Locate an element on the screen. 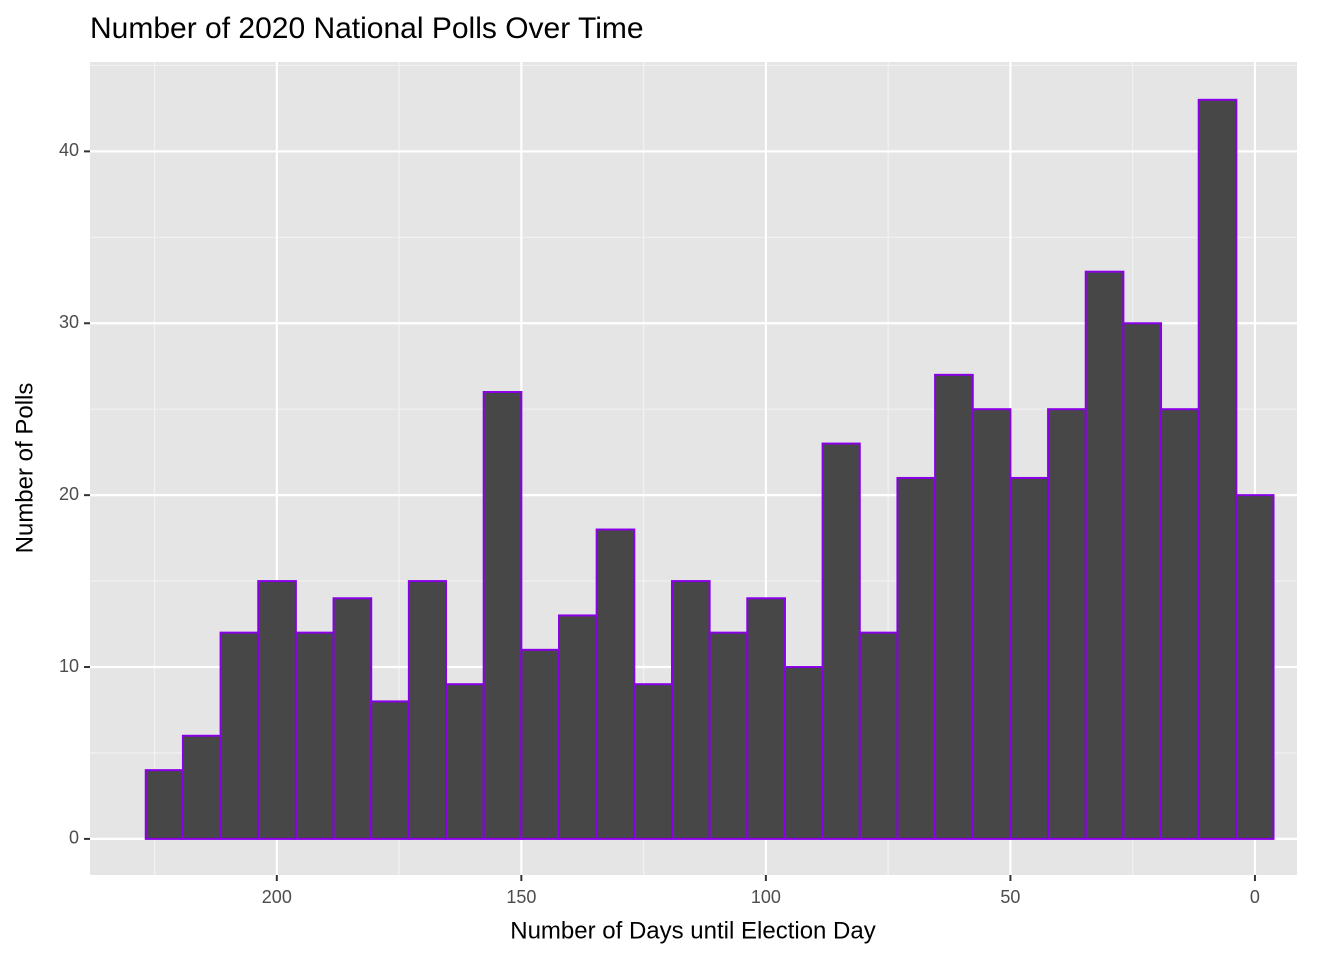  x-tick-label: 0 is located at coordinates (1255, 897).